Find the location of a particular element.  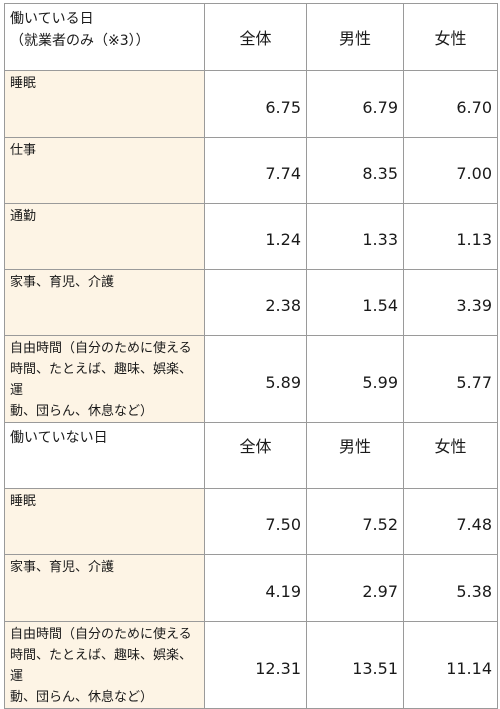

free-time-label-line3: 動、団らん、休息など） is located at coordinates (82, 411).